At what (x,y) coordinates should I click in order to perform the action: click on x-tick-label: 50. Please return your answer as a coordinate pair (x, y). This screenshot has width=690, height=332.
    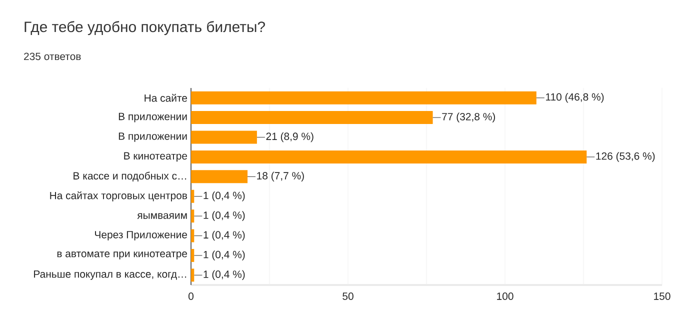
    Looking at the image, I should click on (348, 296).